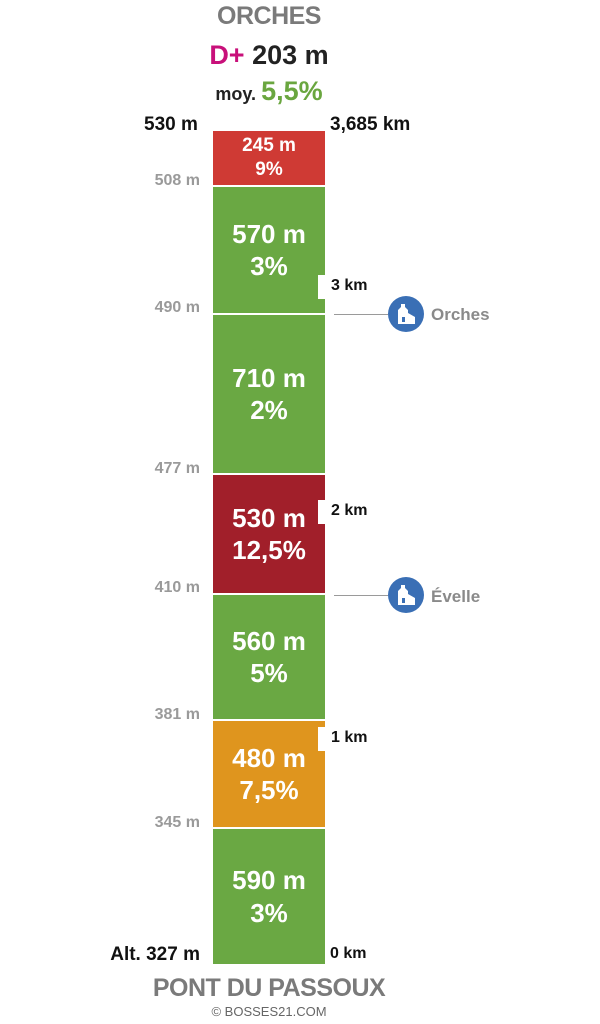 The image size is (600, 1024). Describe the element at coordinates (292, 91) in the screenshot. I see `average-grade-value: 5,5%` at that location.